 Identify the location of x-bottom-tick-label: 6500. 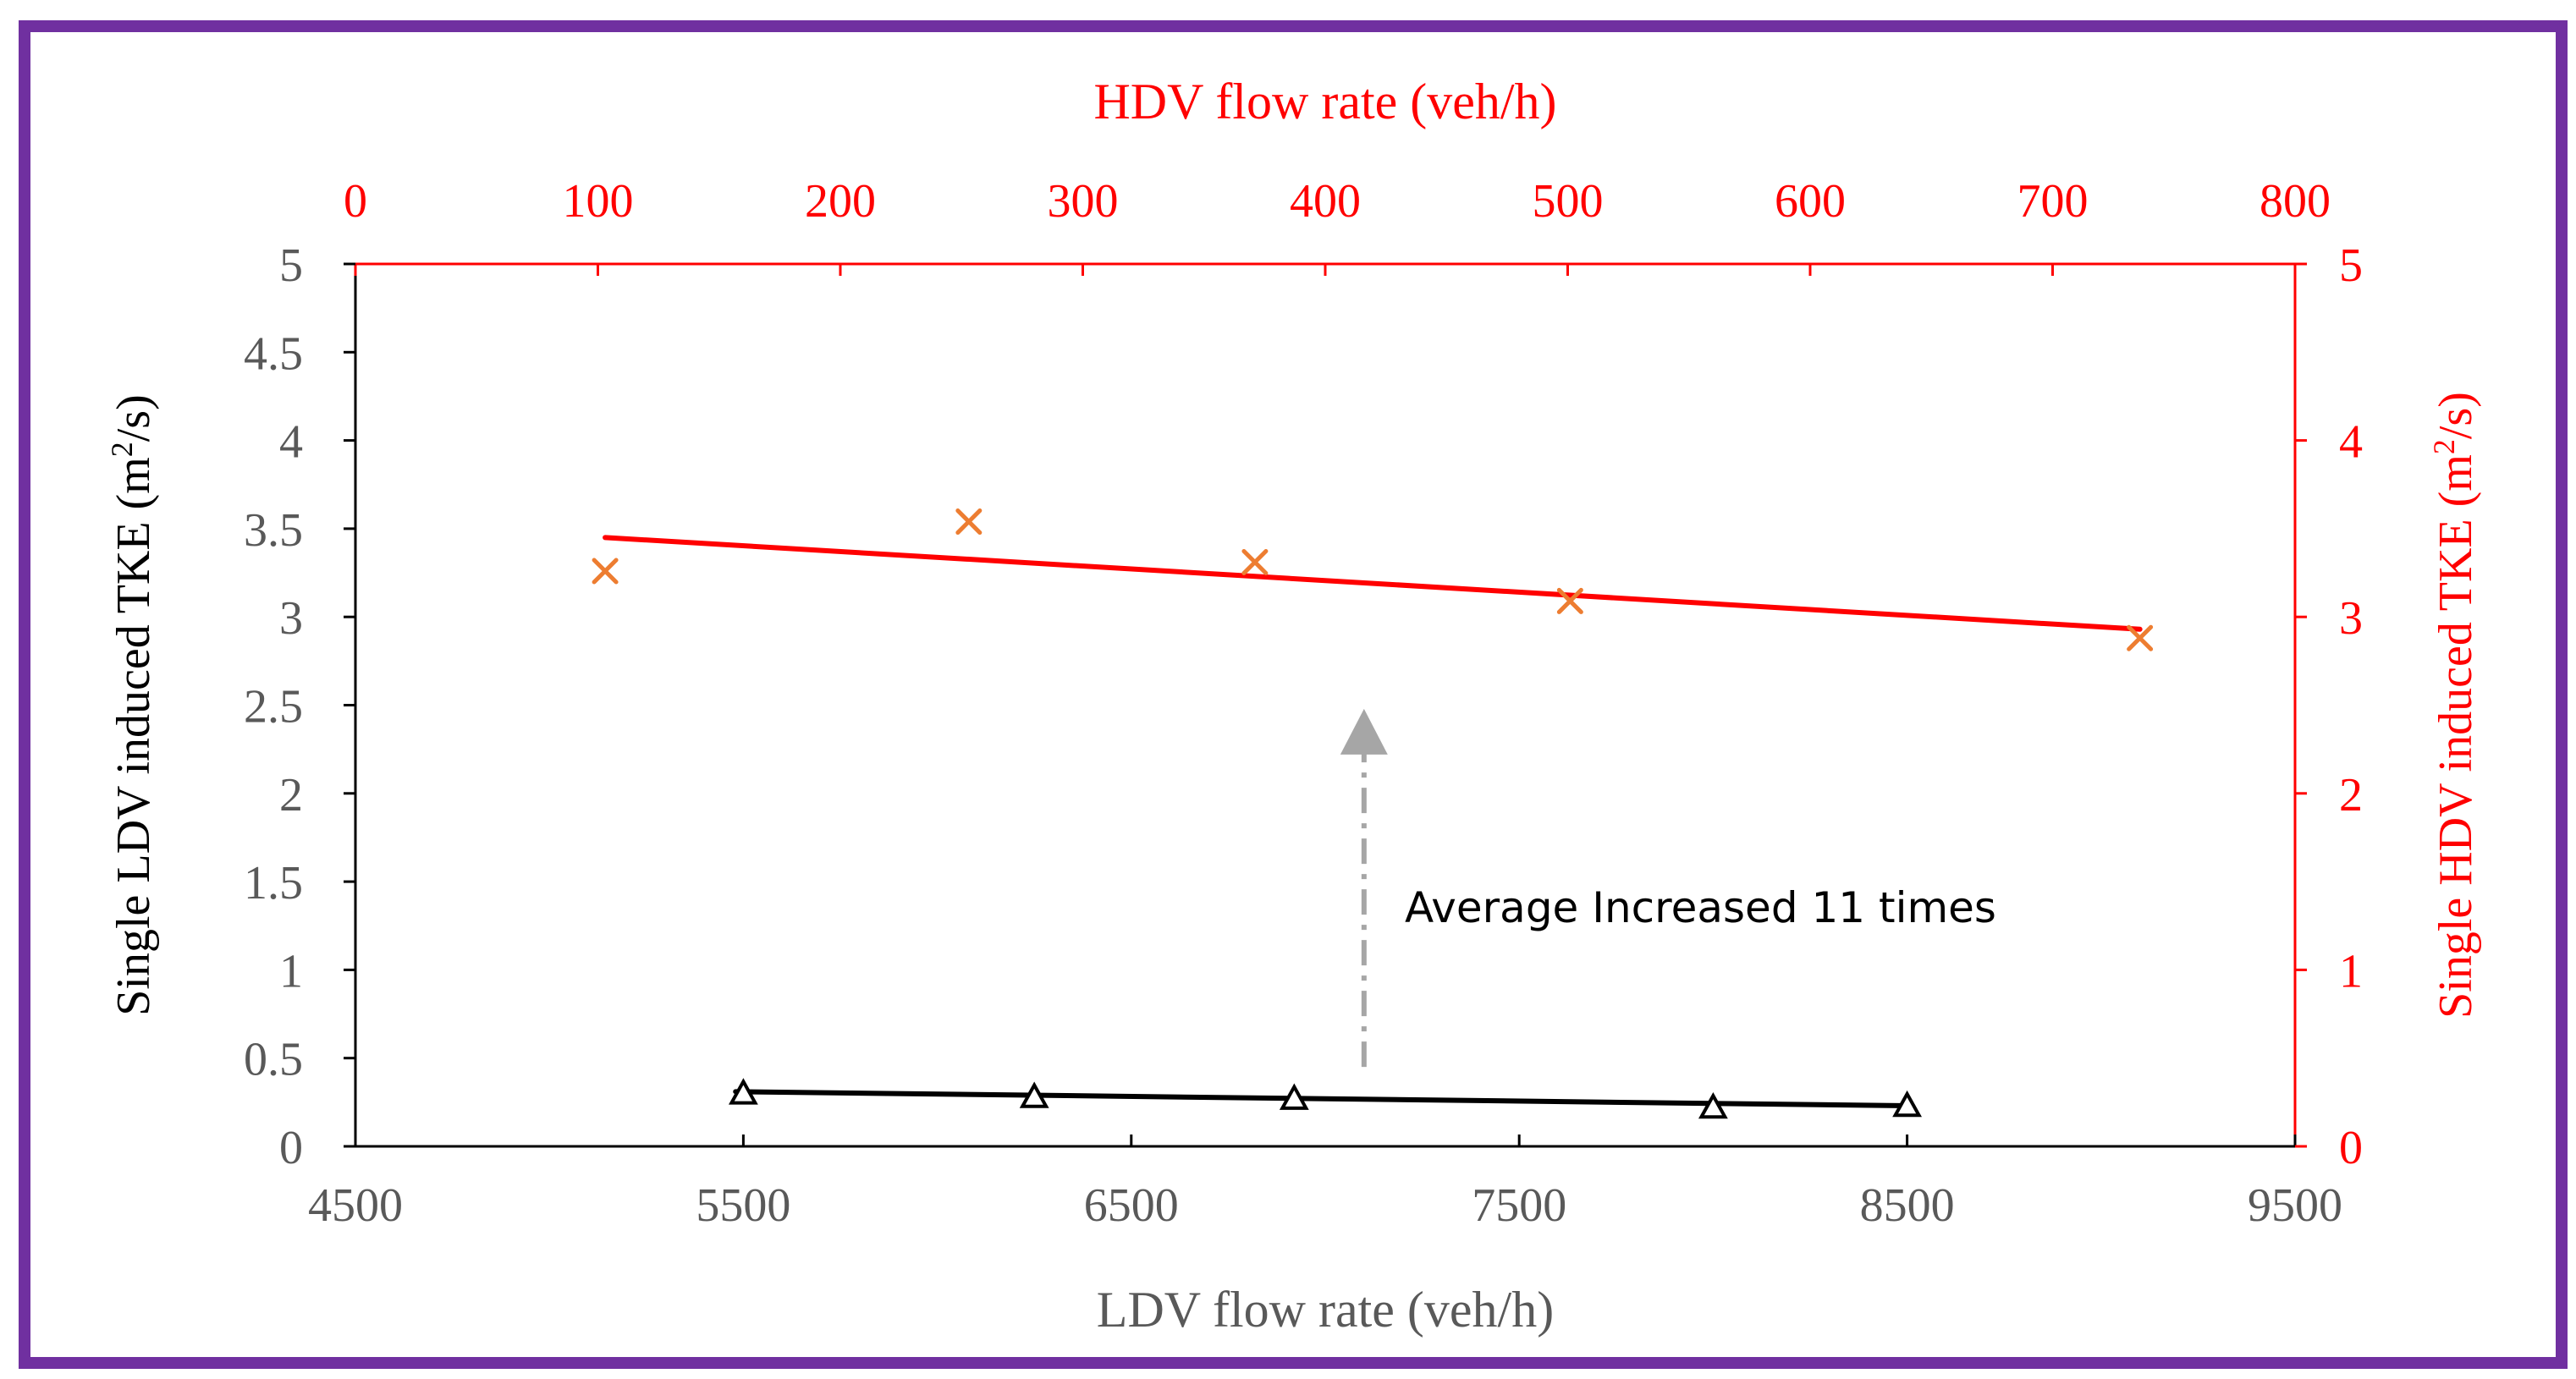
(1131, 1205).